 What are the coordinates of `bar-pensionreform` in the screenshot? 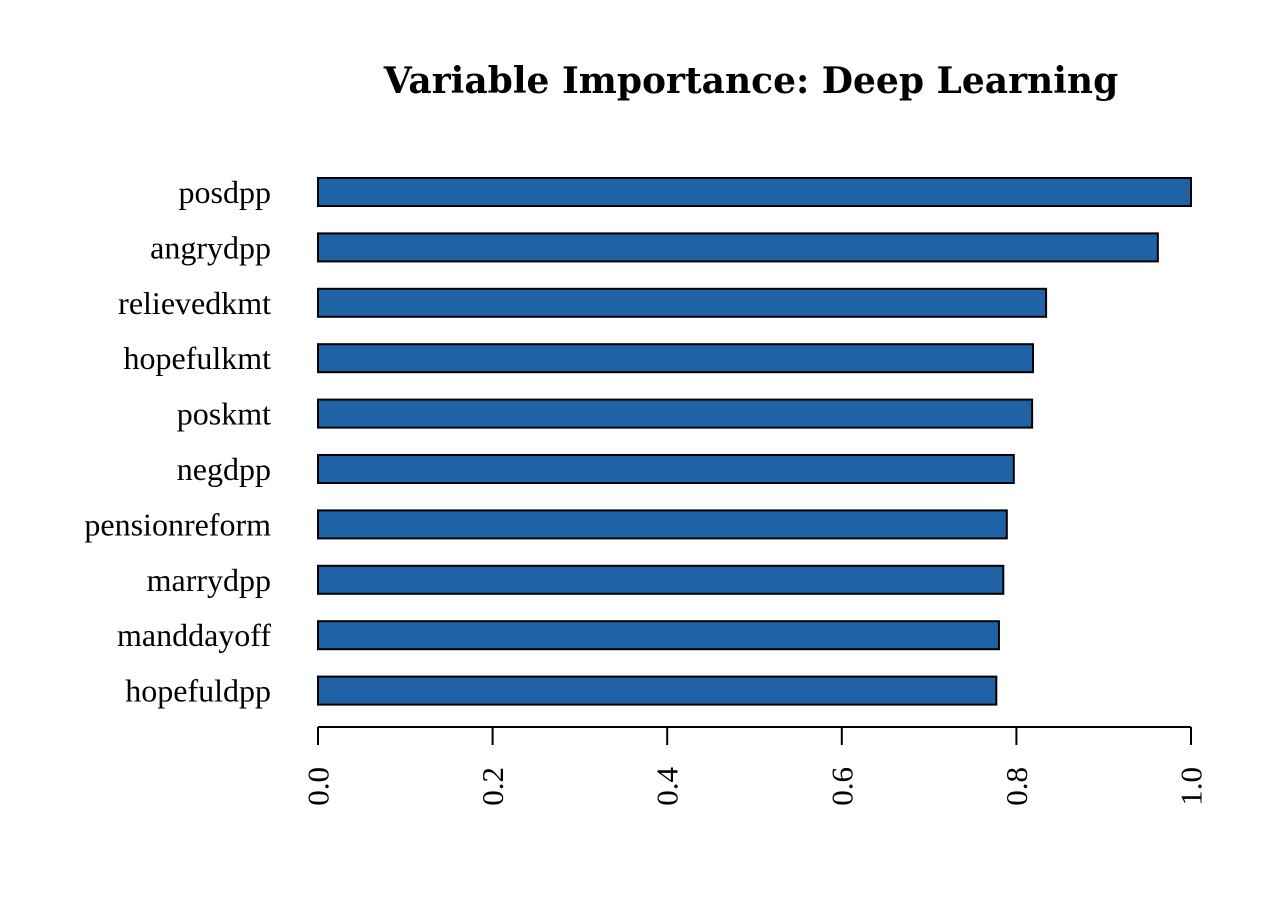 It's located at (662, 524).